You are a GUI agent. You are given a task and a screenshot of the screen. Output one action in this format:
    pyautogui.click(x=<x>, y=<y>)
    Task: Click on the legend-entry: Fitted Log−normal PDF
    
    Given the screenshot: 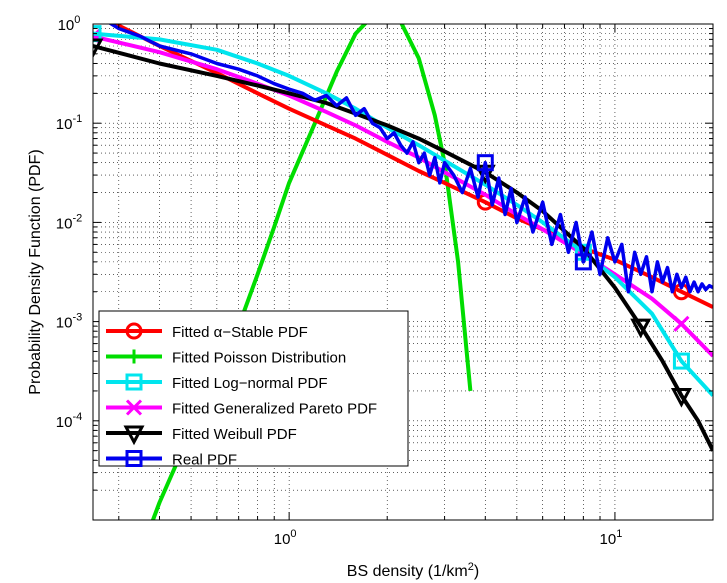 What is the action you would take?
    pyautogui.click(x=217, y=382)
    